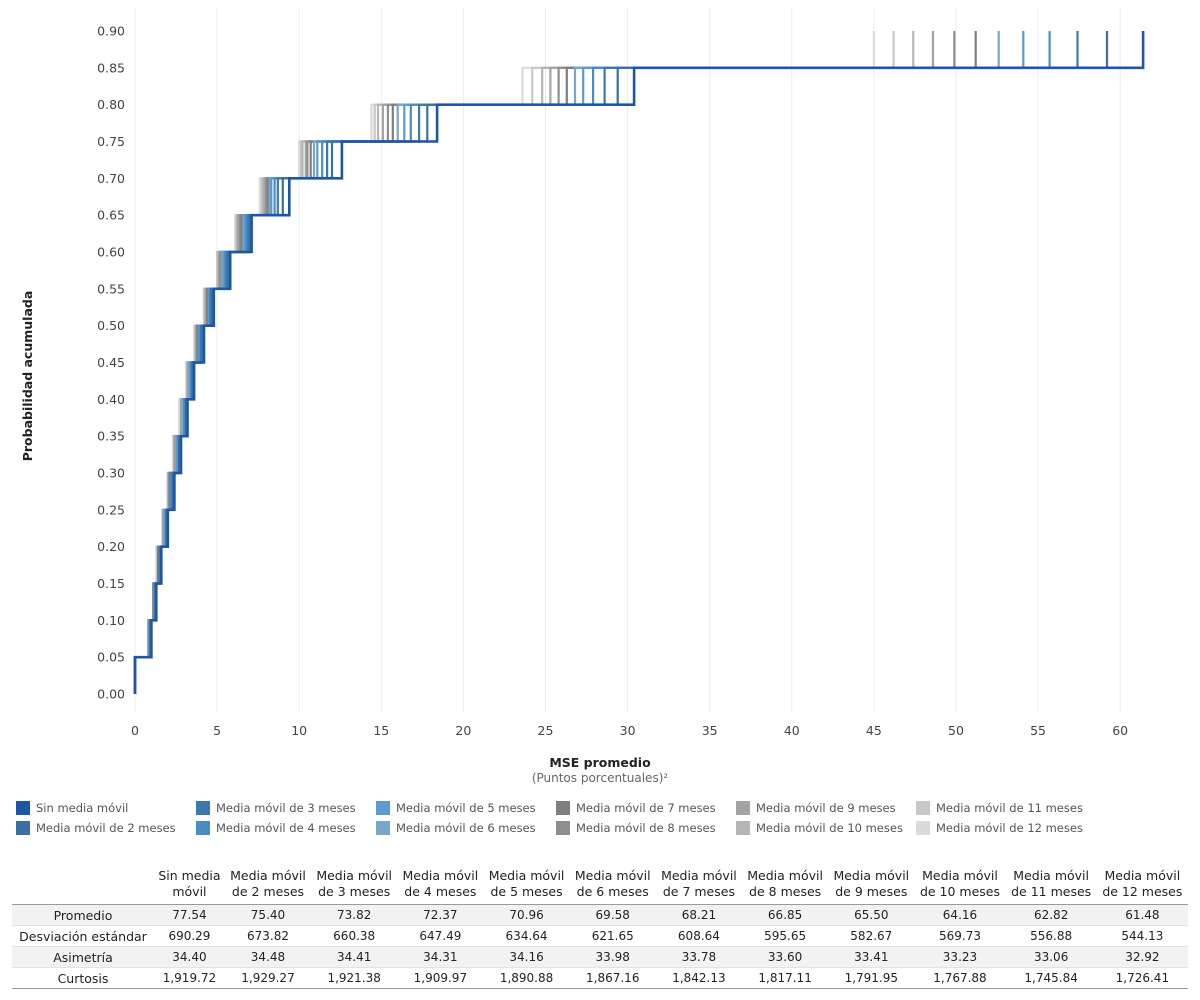 This screenshot has width=1200, height=1000. What do you see at coordinates (699, 885) in the screenshot?
I see `column-header: Media móvil de 7 meses` at bounding box center [699, 885].